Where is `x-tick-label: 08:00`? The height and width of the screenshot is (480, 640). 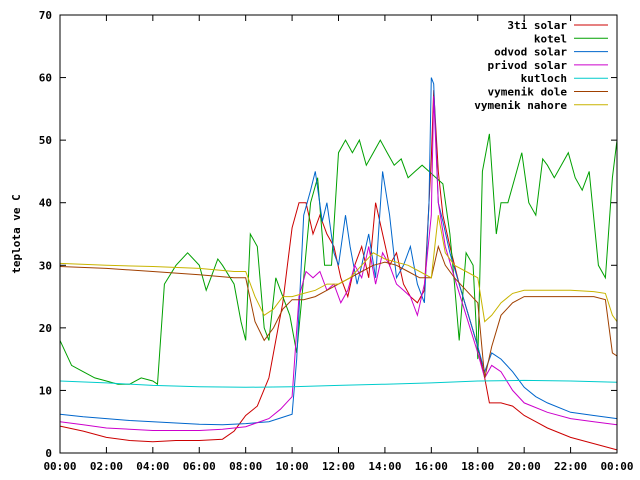 x-tick-label: 08:00 is located at coordinates (245, 466).